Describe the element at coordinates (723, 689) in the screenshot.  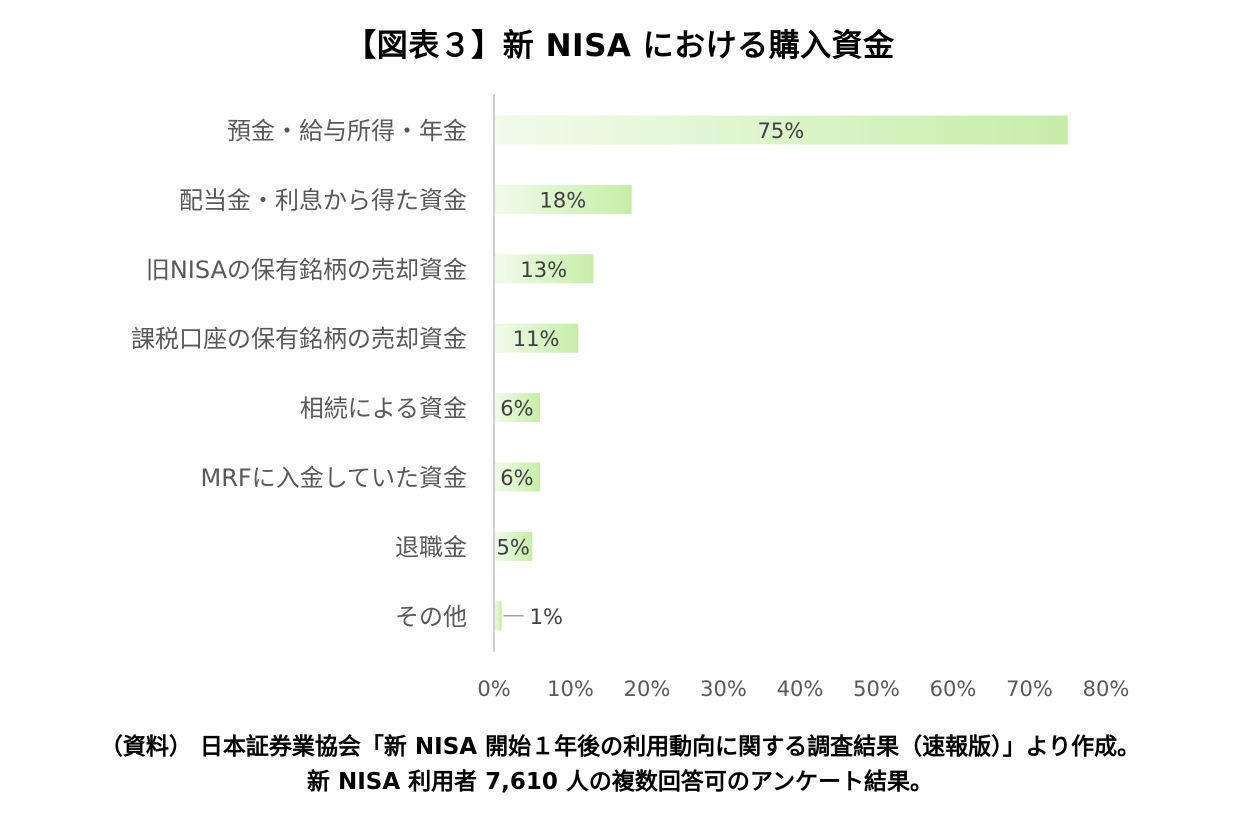
I see `x-tick-label: 30%` at that location.